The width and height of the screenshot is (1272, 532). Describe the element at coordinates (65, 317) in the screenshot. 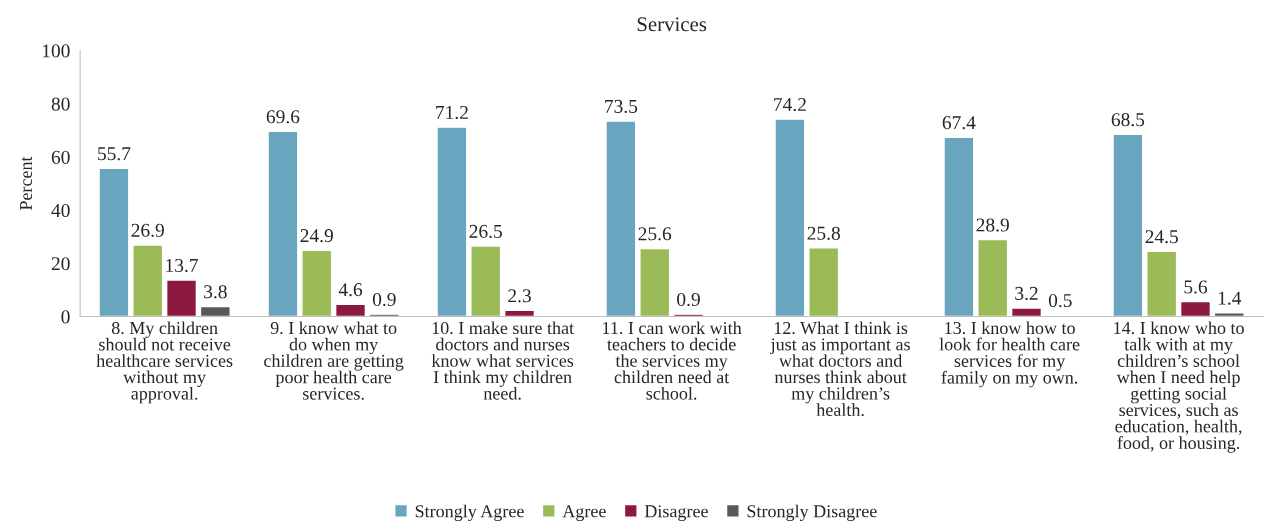

I see `y-tick-label: 0` at that location.